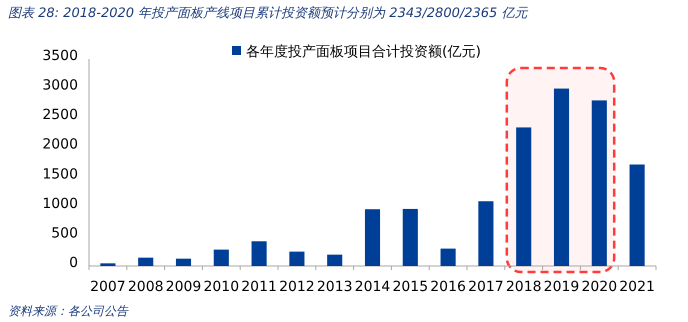  Describe the element at coordinates (60, 204) in the screenshot. I see `y-tick-label: 1000` at that location.